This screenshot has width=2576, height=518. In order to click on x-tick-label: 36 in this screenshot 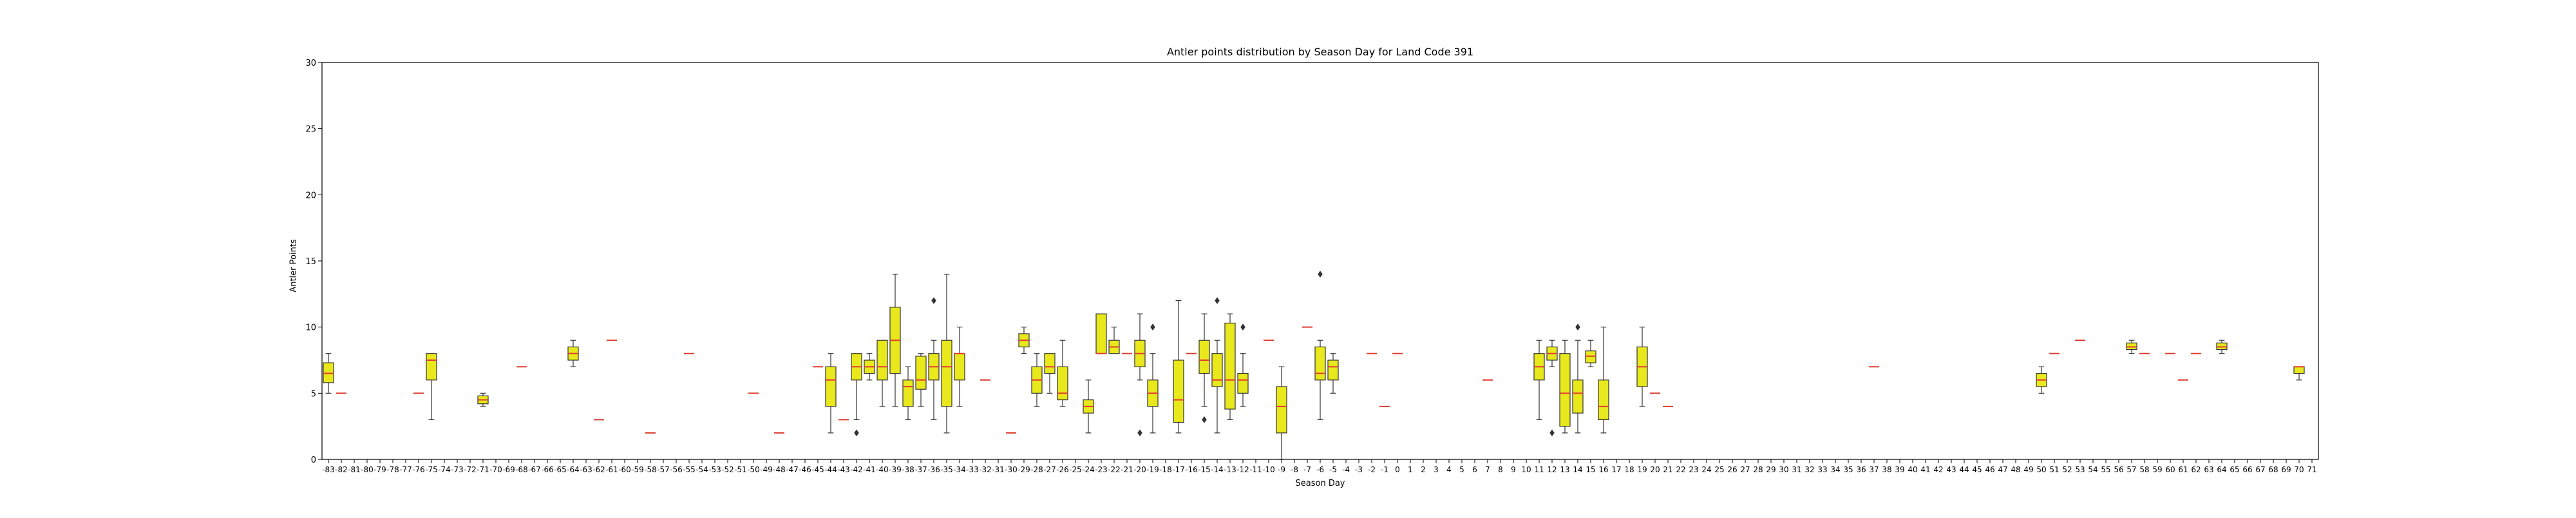, I will do `click(1861, 469)`.